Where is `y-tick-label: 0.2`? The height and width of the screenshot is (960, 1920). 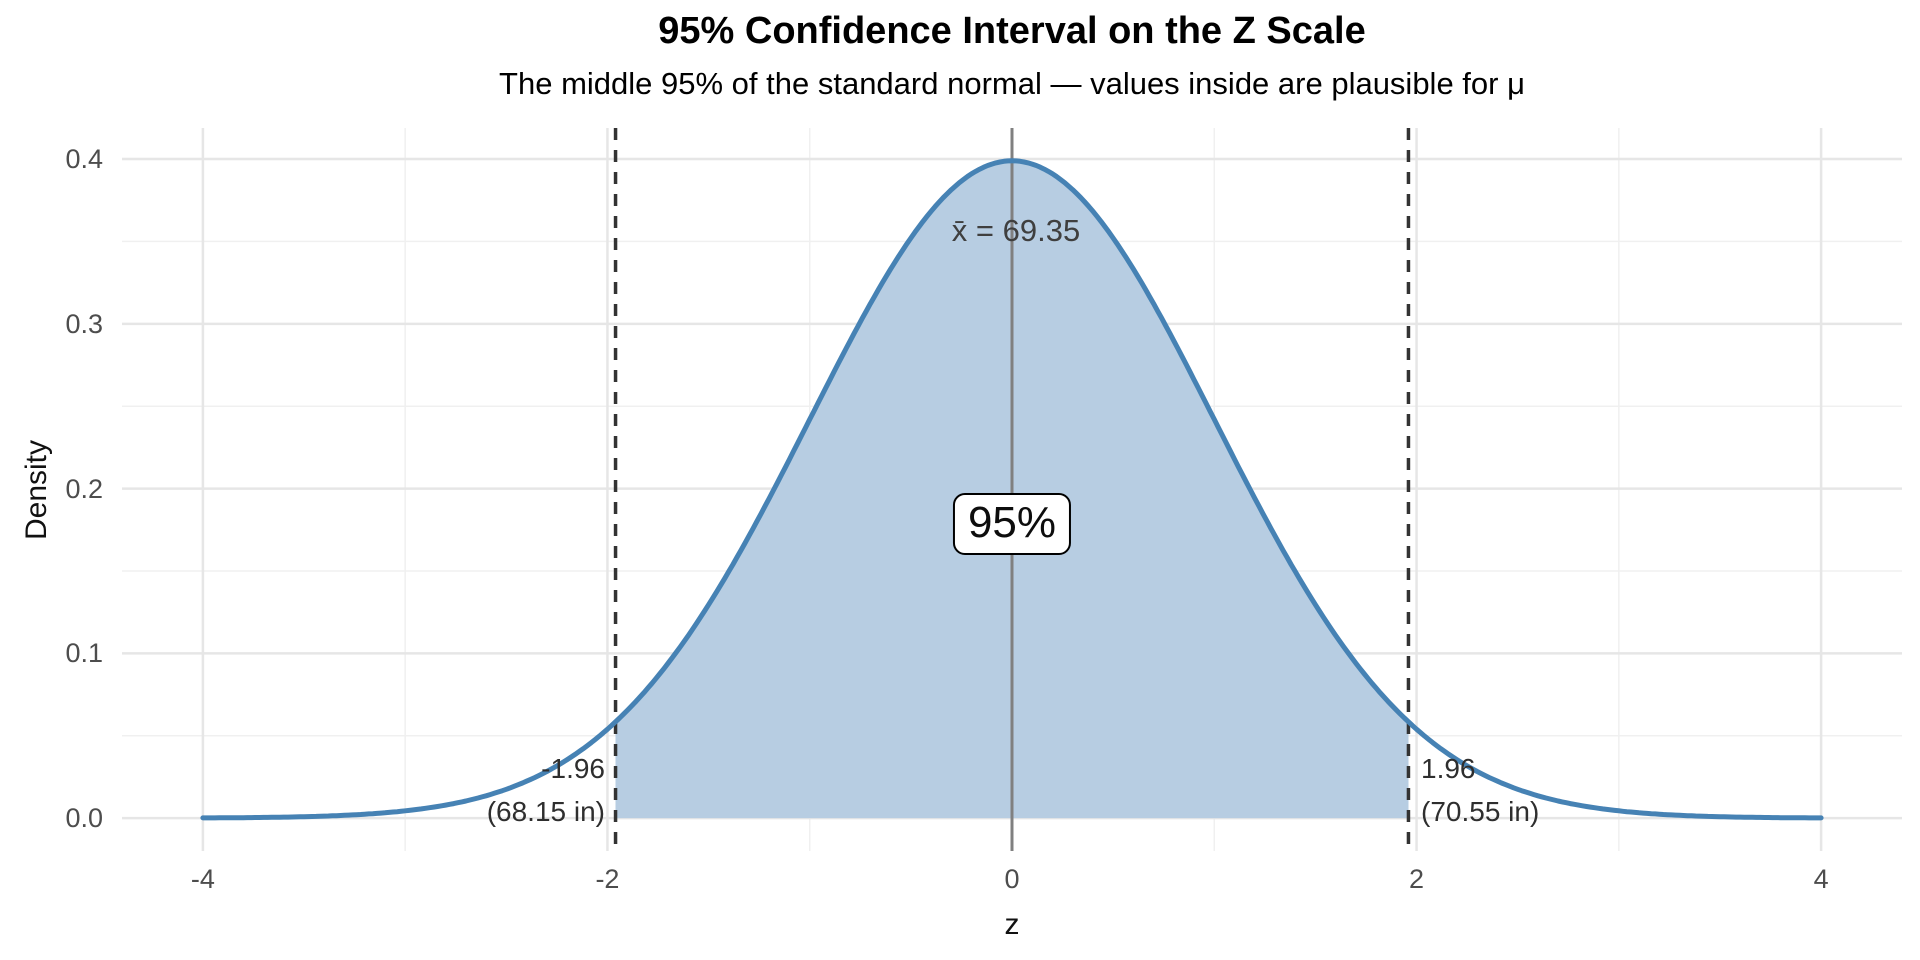
y-tick-label: 0.2 is located at coordinates (84, 488).